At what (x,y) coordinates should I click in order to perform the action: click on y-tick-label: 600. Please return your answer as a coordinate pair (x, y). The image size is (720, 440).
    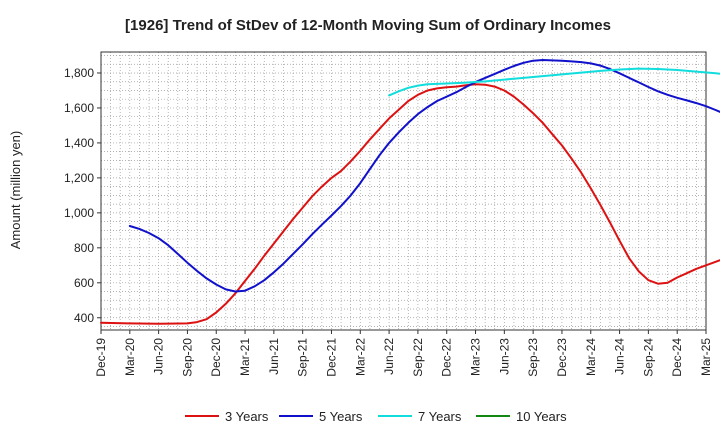
    Looking at the image, I should click on (84, 283).